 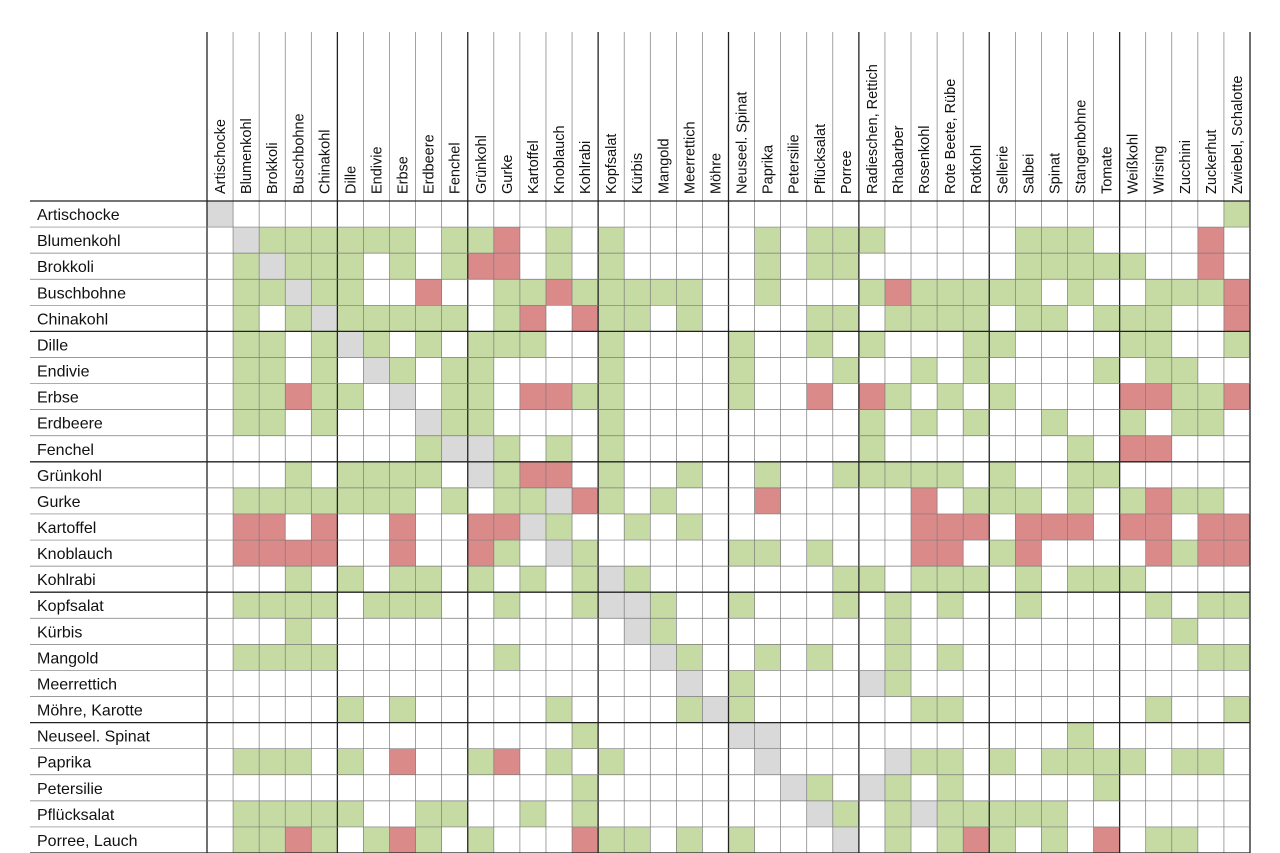 I want to click on column-label: Radieschen, Rettich, so click(x=873, y=129).